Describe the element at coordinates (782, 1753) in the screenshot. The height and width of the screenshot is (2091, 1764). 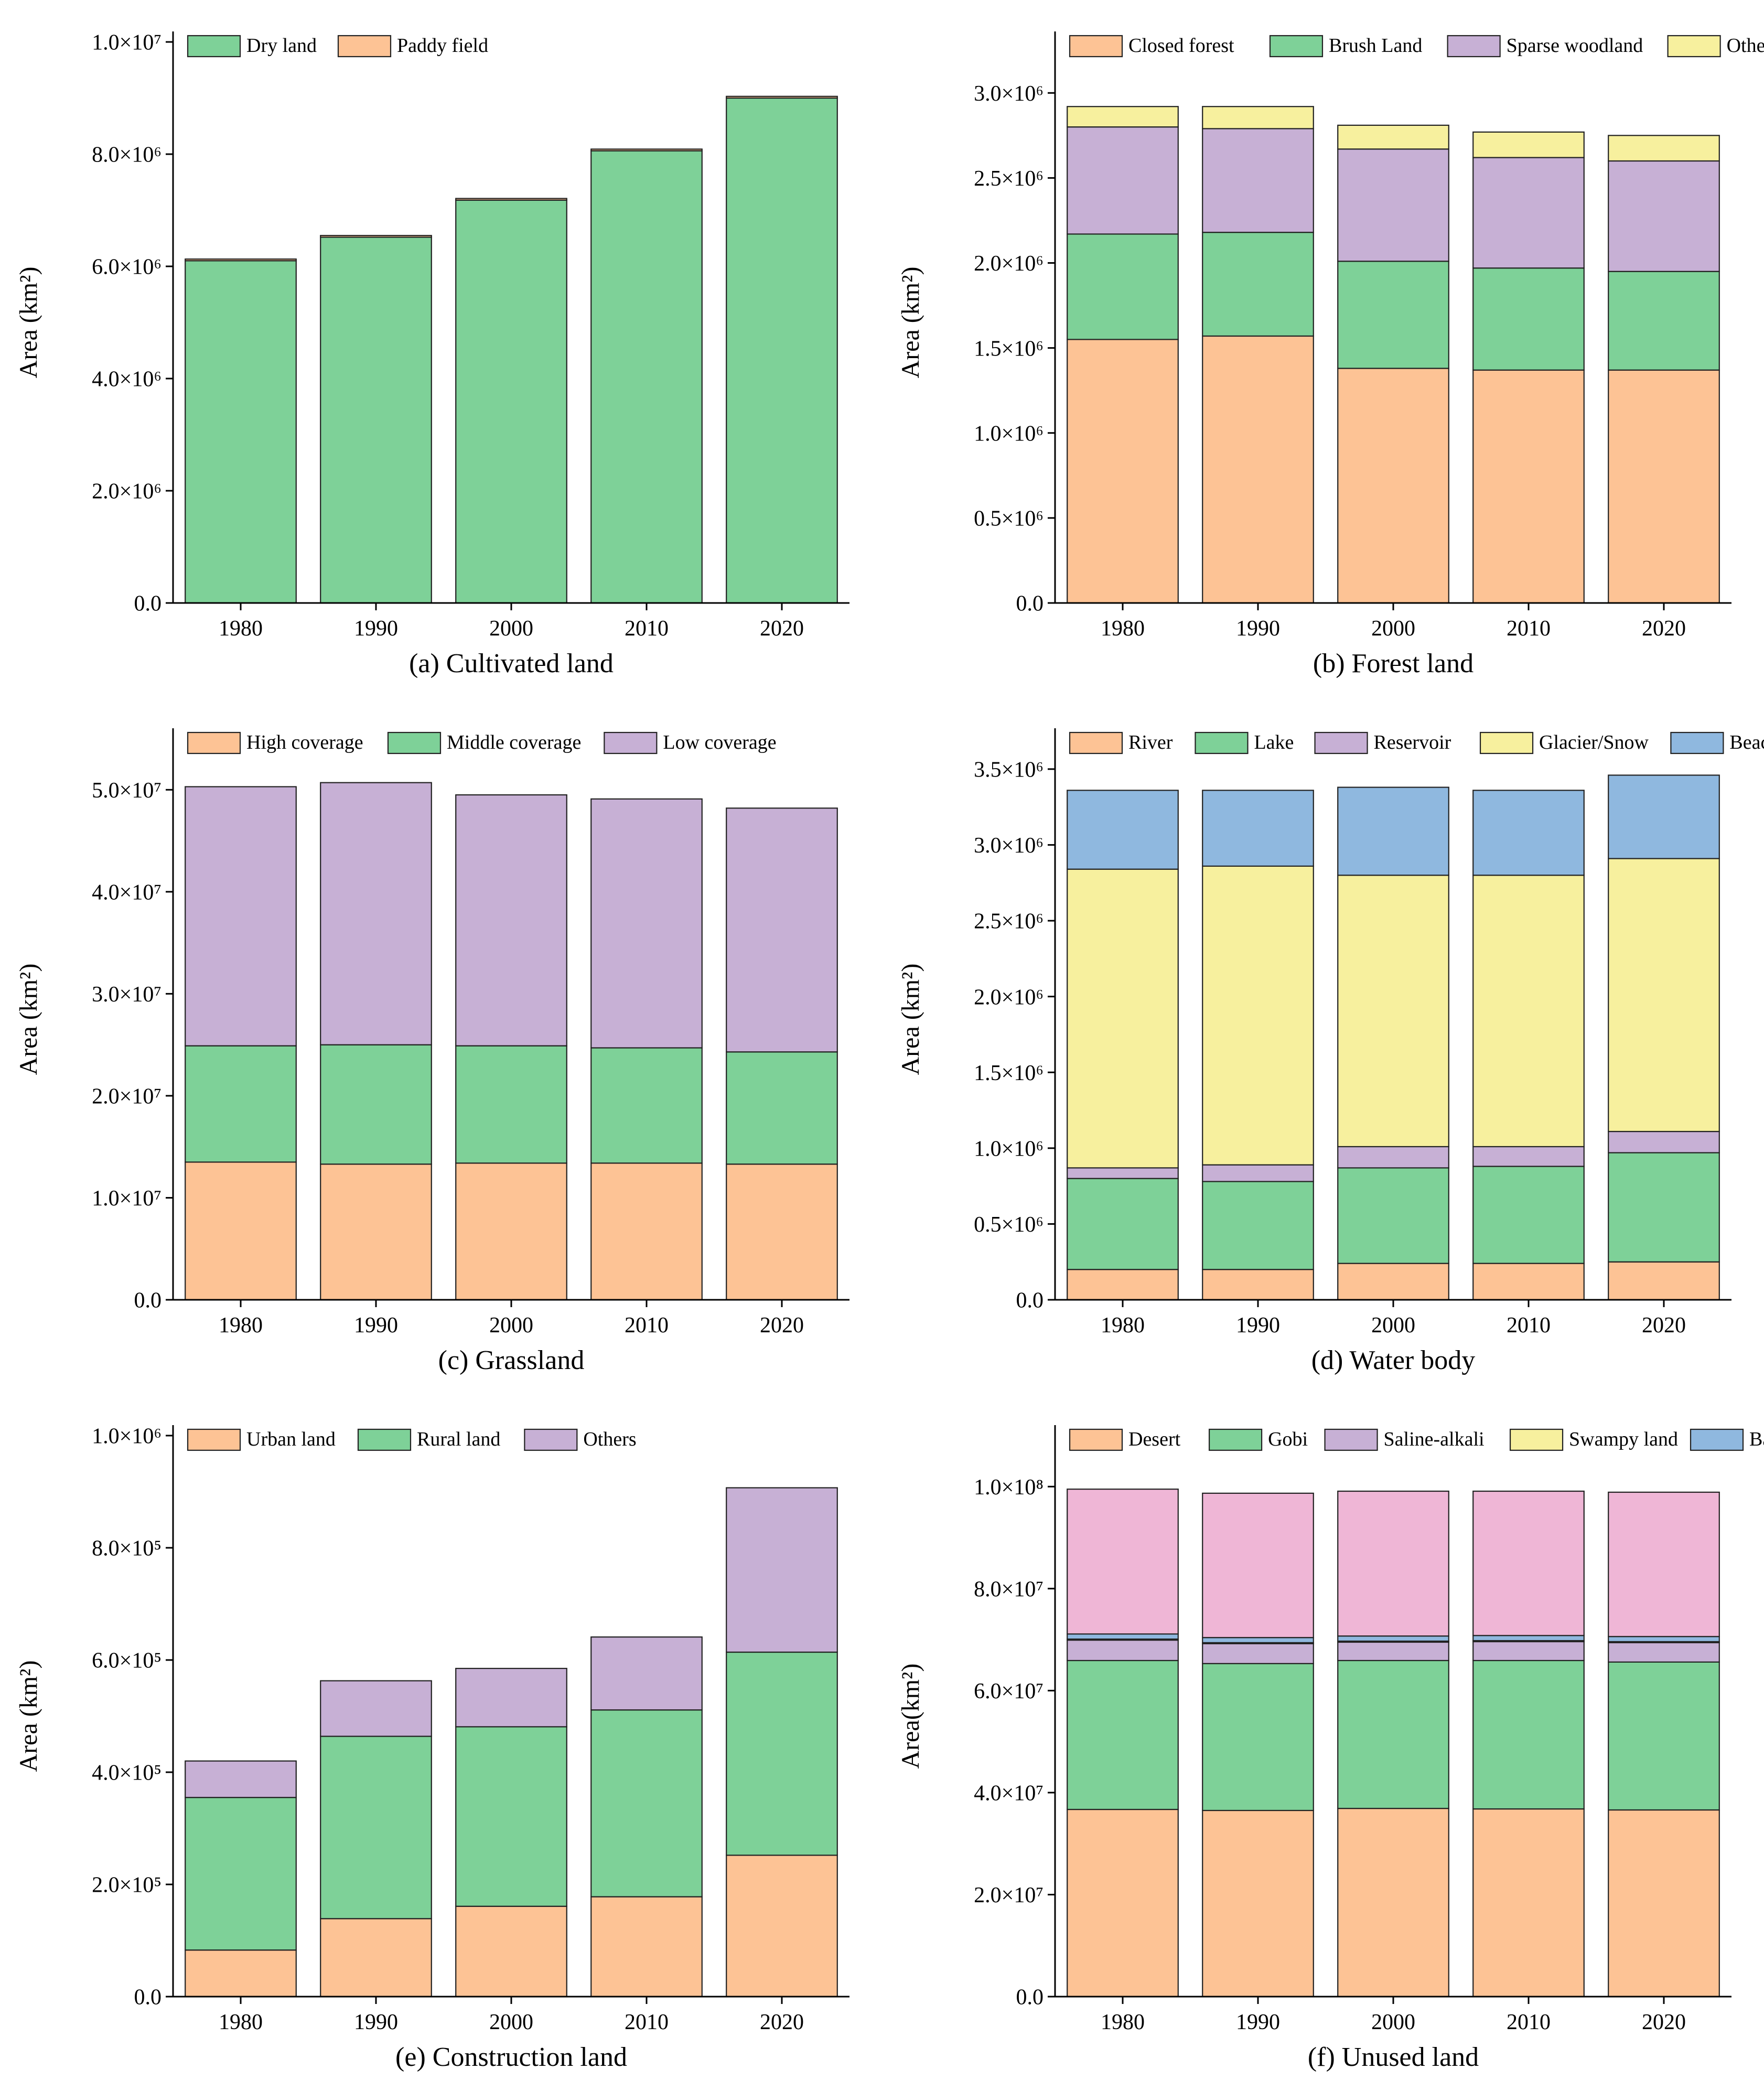
I see `bar-e-2020-rural-land` at that location.